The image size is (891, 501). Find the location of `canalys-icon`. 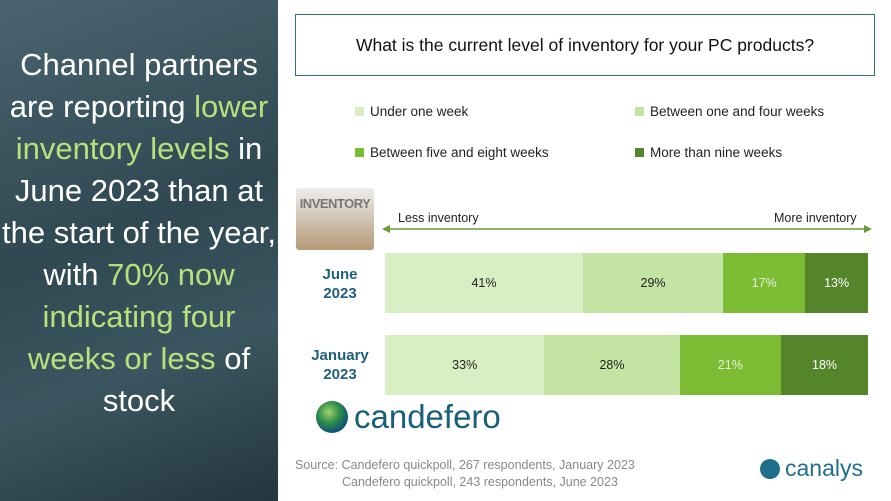

canalys-icon is located at coordinates (770, 468).